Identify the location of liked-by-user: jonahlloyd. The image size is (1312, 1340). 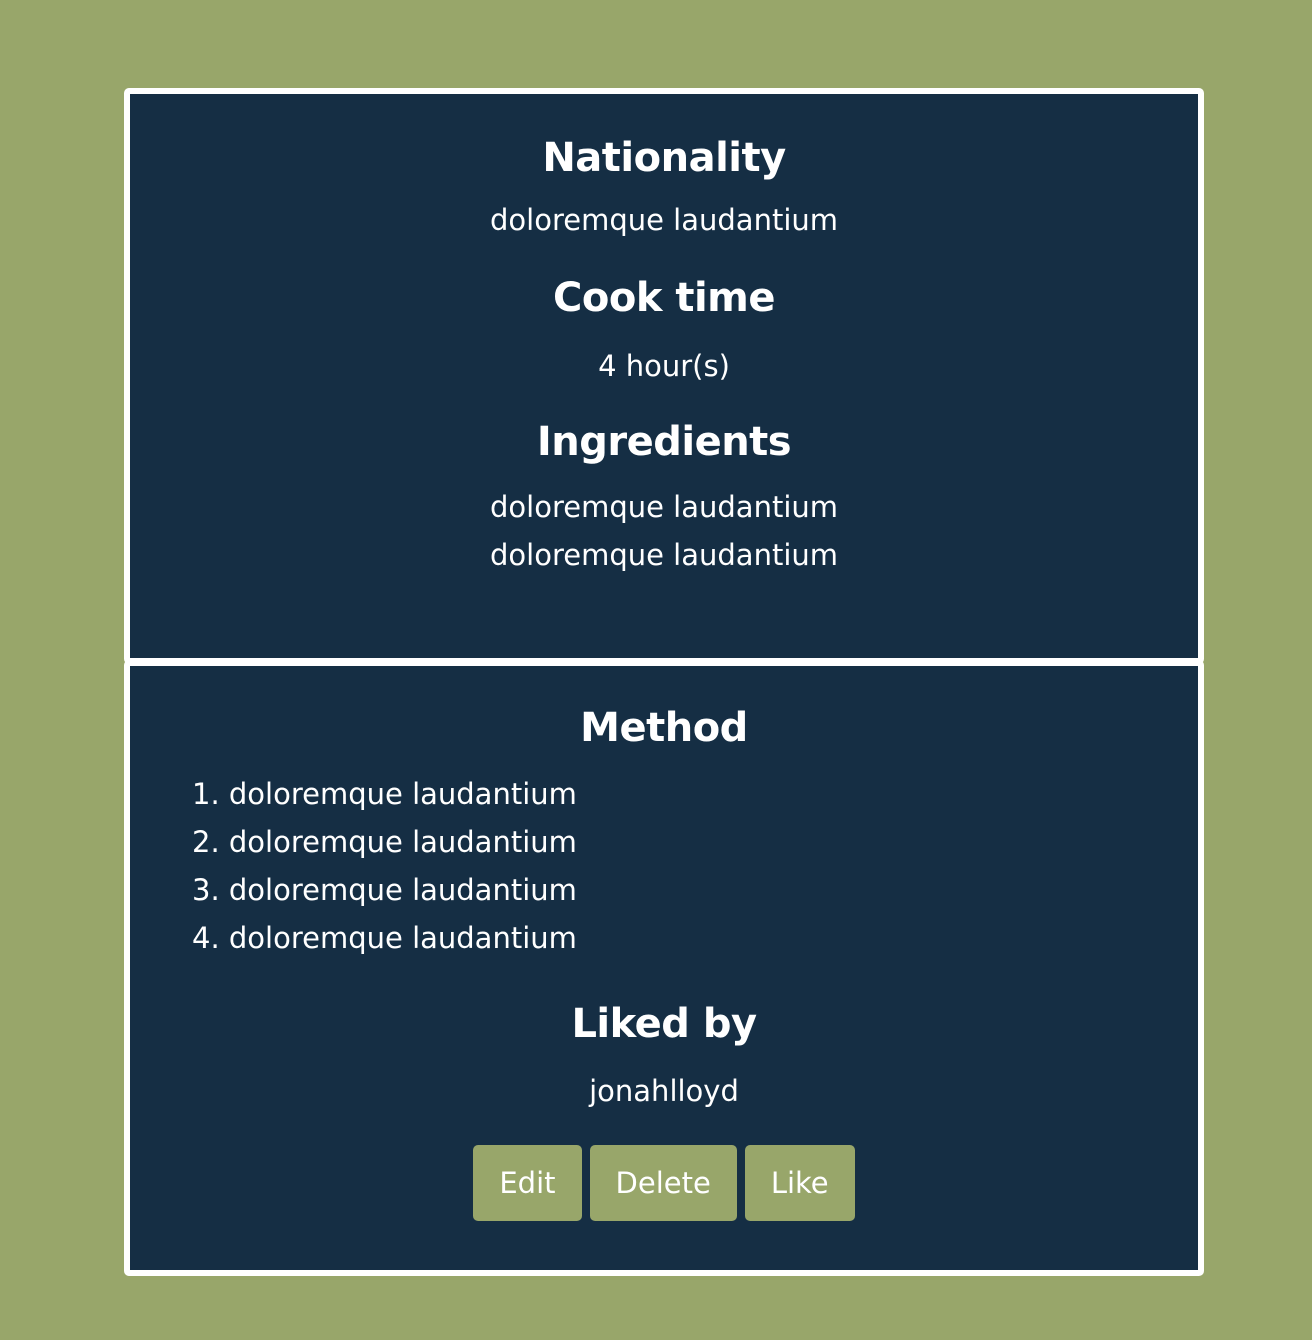
(664, 1091).